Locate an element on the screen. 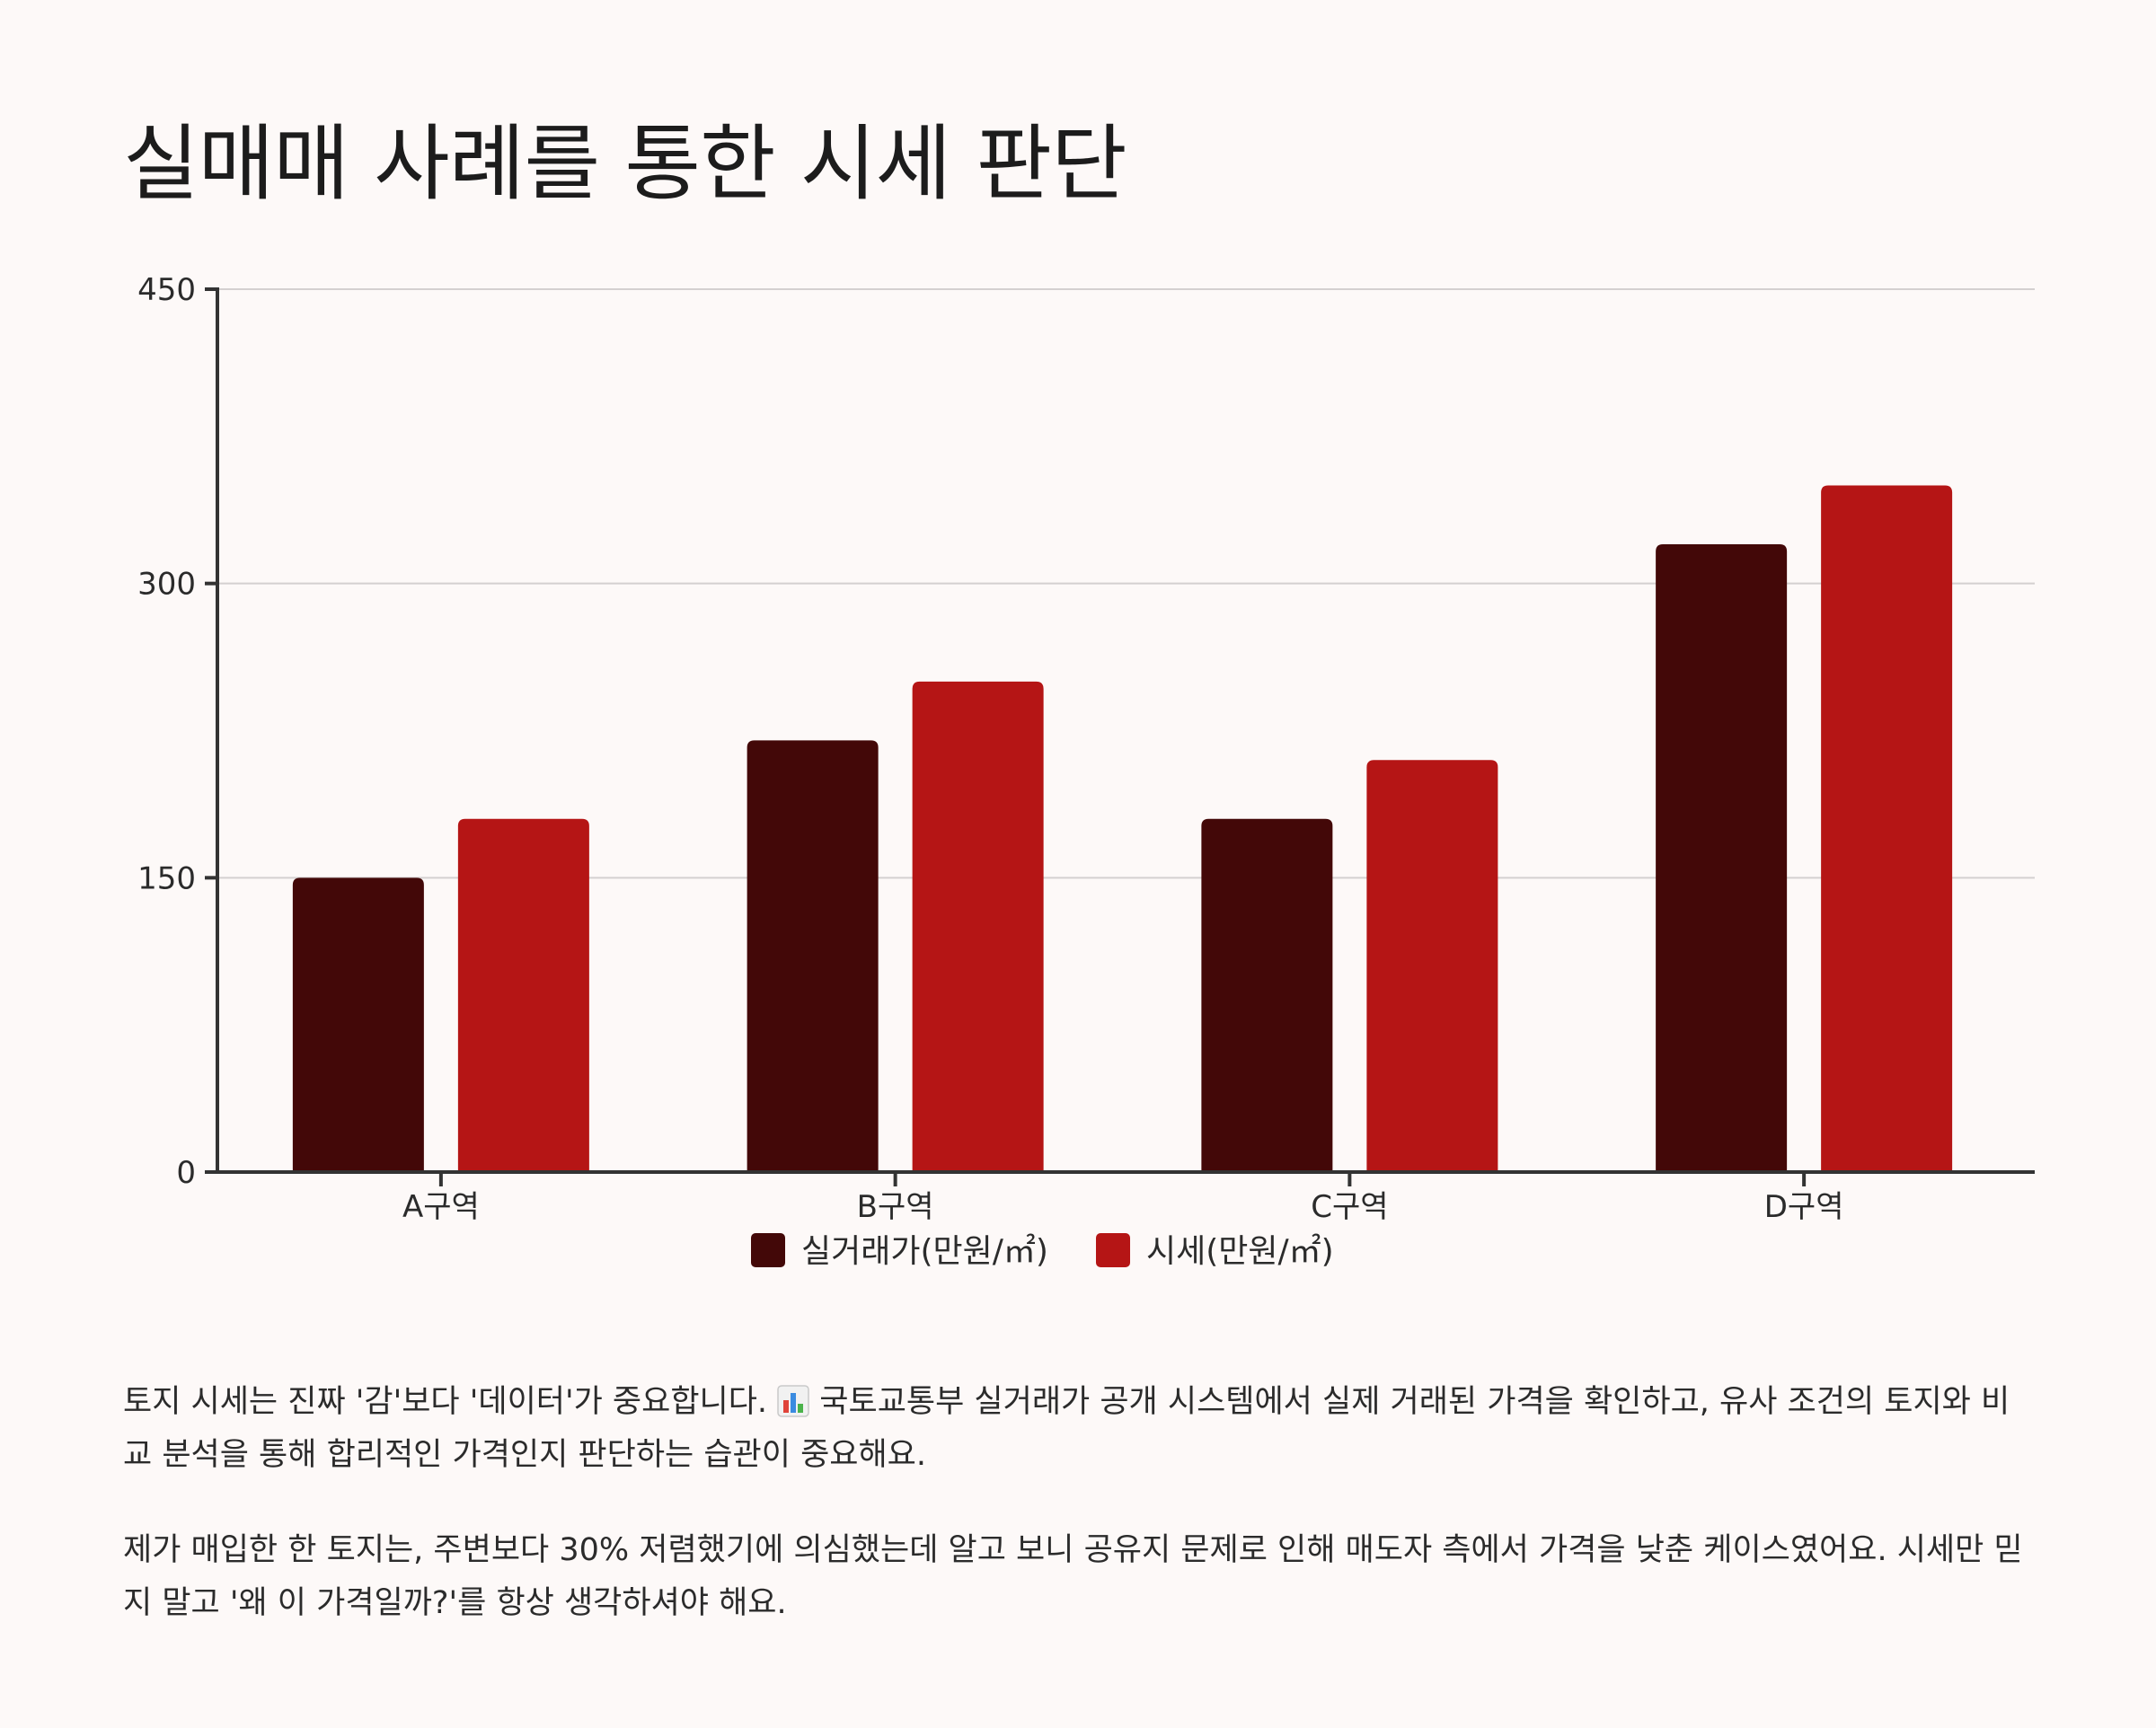 The width and height of the screenshot is (2156, 1728). legend: 실거래가(만원/㎡) 시세(만원/㎡) is located at coordinates (1042, 1251).